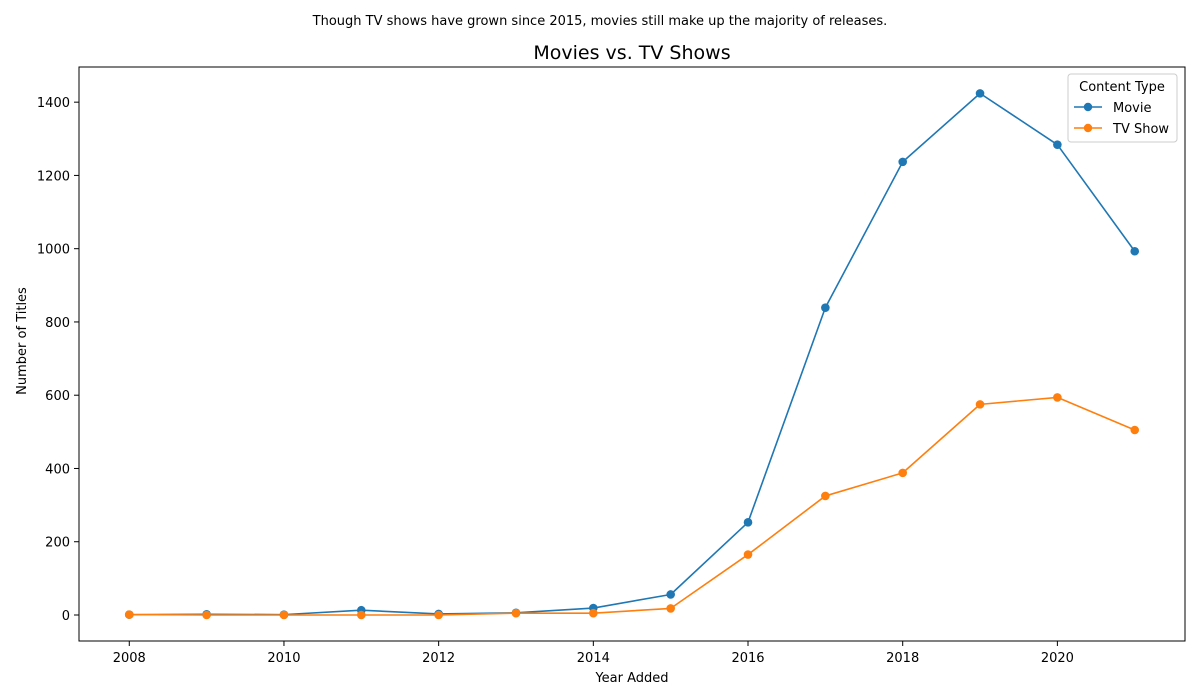 The height and width of the screenshot is (700, 1200). Describe the element at coordinates (631, 53) in the screenshot. I see `chart-title: Movies vs. TV Shows` at that location.